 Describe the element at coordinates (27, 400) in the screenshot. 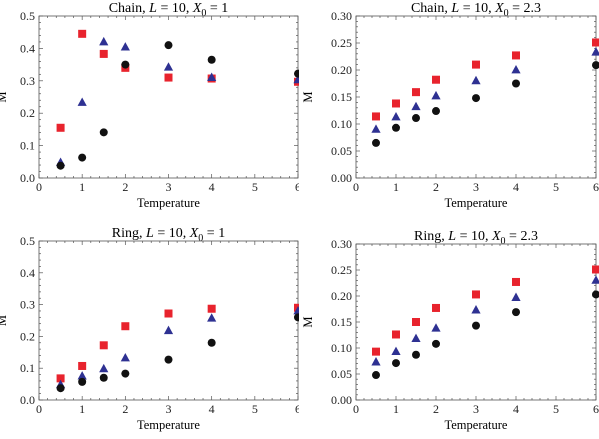

I see `y-tick-label: 0.0` at that location.